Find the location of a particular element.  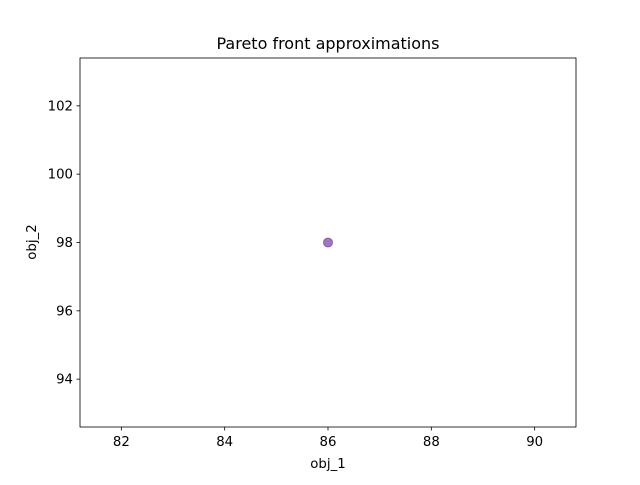

chart-title: Pareto front approximations is located at coordinates (327, 43).